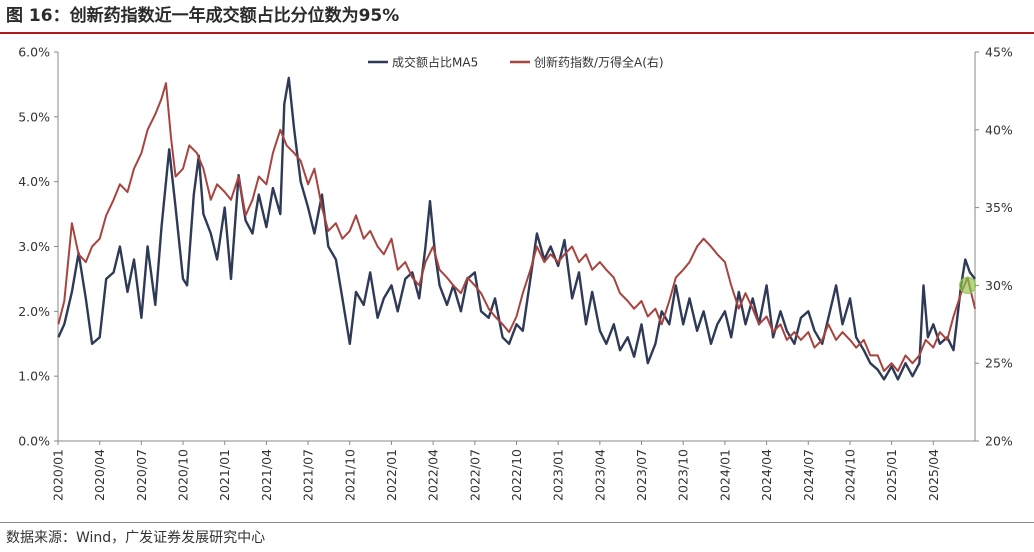 The width and height of the screenshot is (1034, 552). What do you see at coordinates (999, 363) in the screenshot?
I see `right-tick-label: 25%` at bounding box center [999, 363].